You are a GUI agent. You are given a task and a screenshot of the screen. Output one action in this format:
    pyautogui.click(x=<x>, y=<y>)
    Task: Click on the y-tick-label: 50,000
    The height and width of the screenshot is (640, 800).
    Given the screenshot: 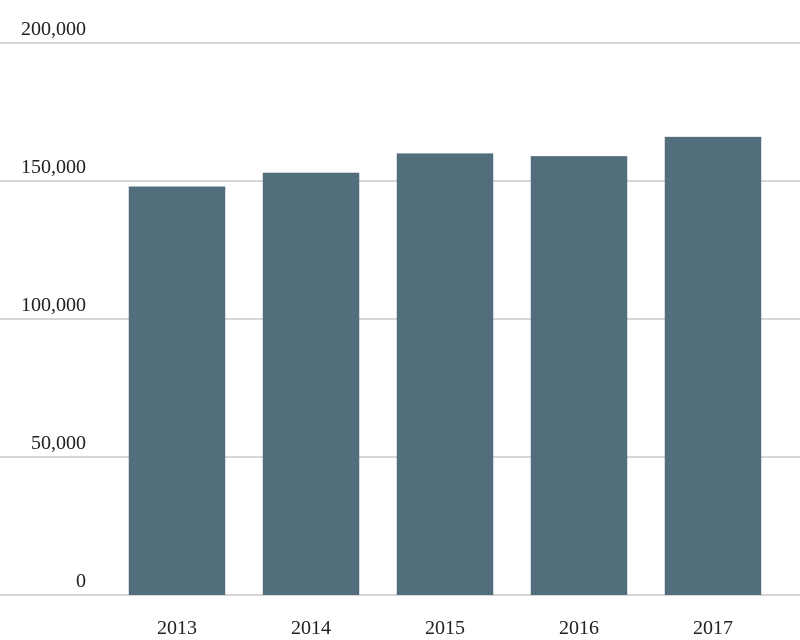 What is the action you would take?
    pyautogui.click(x=58, y=443)
    